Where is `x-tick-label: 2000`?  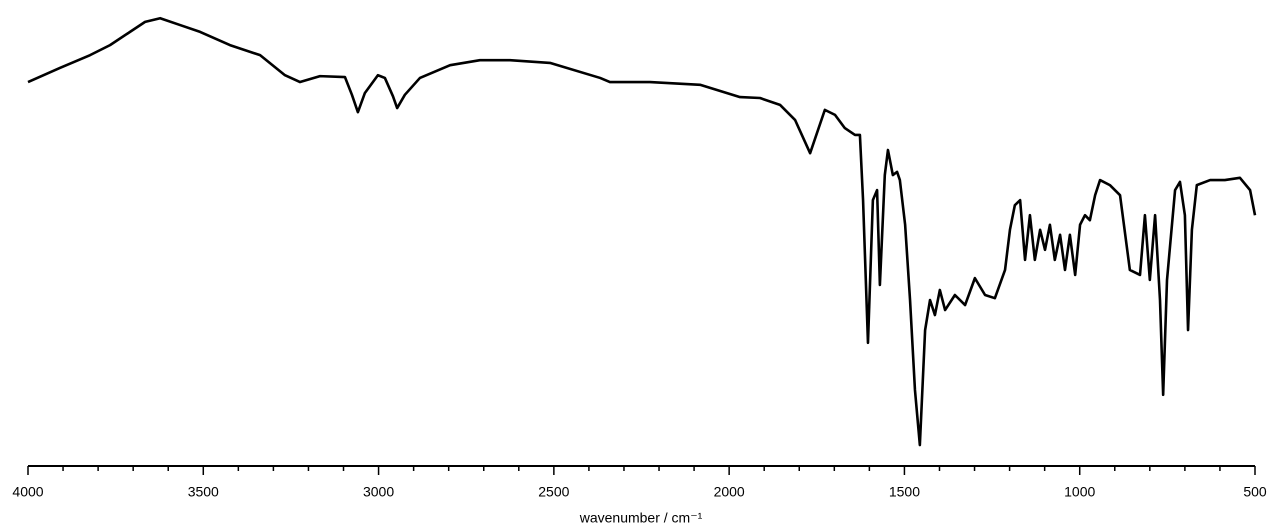
x-tick-label: 2000 is located at coordinates (729, 492).